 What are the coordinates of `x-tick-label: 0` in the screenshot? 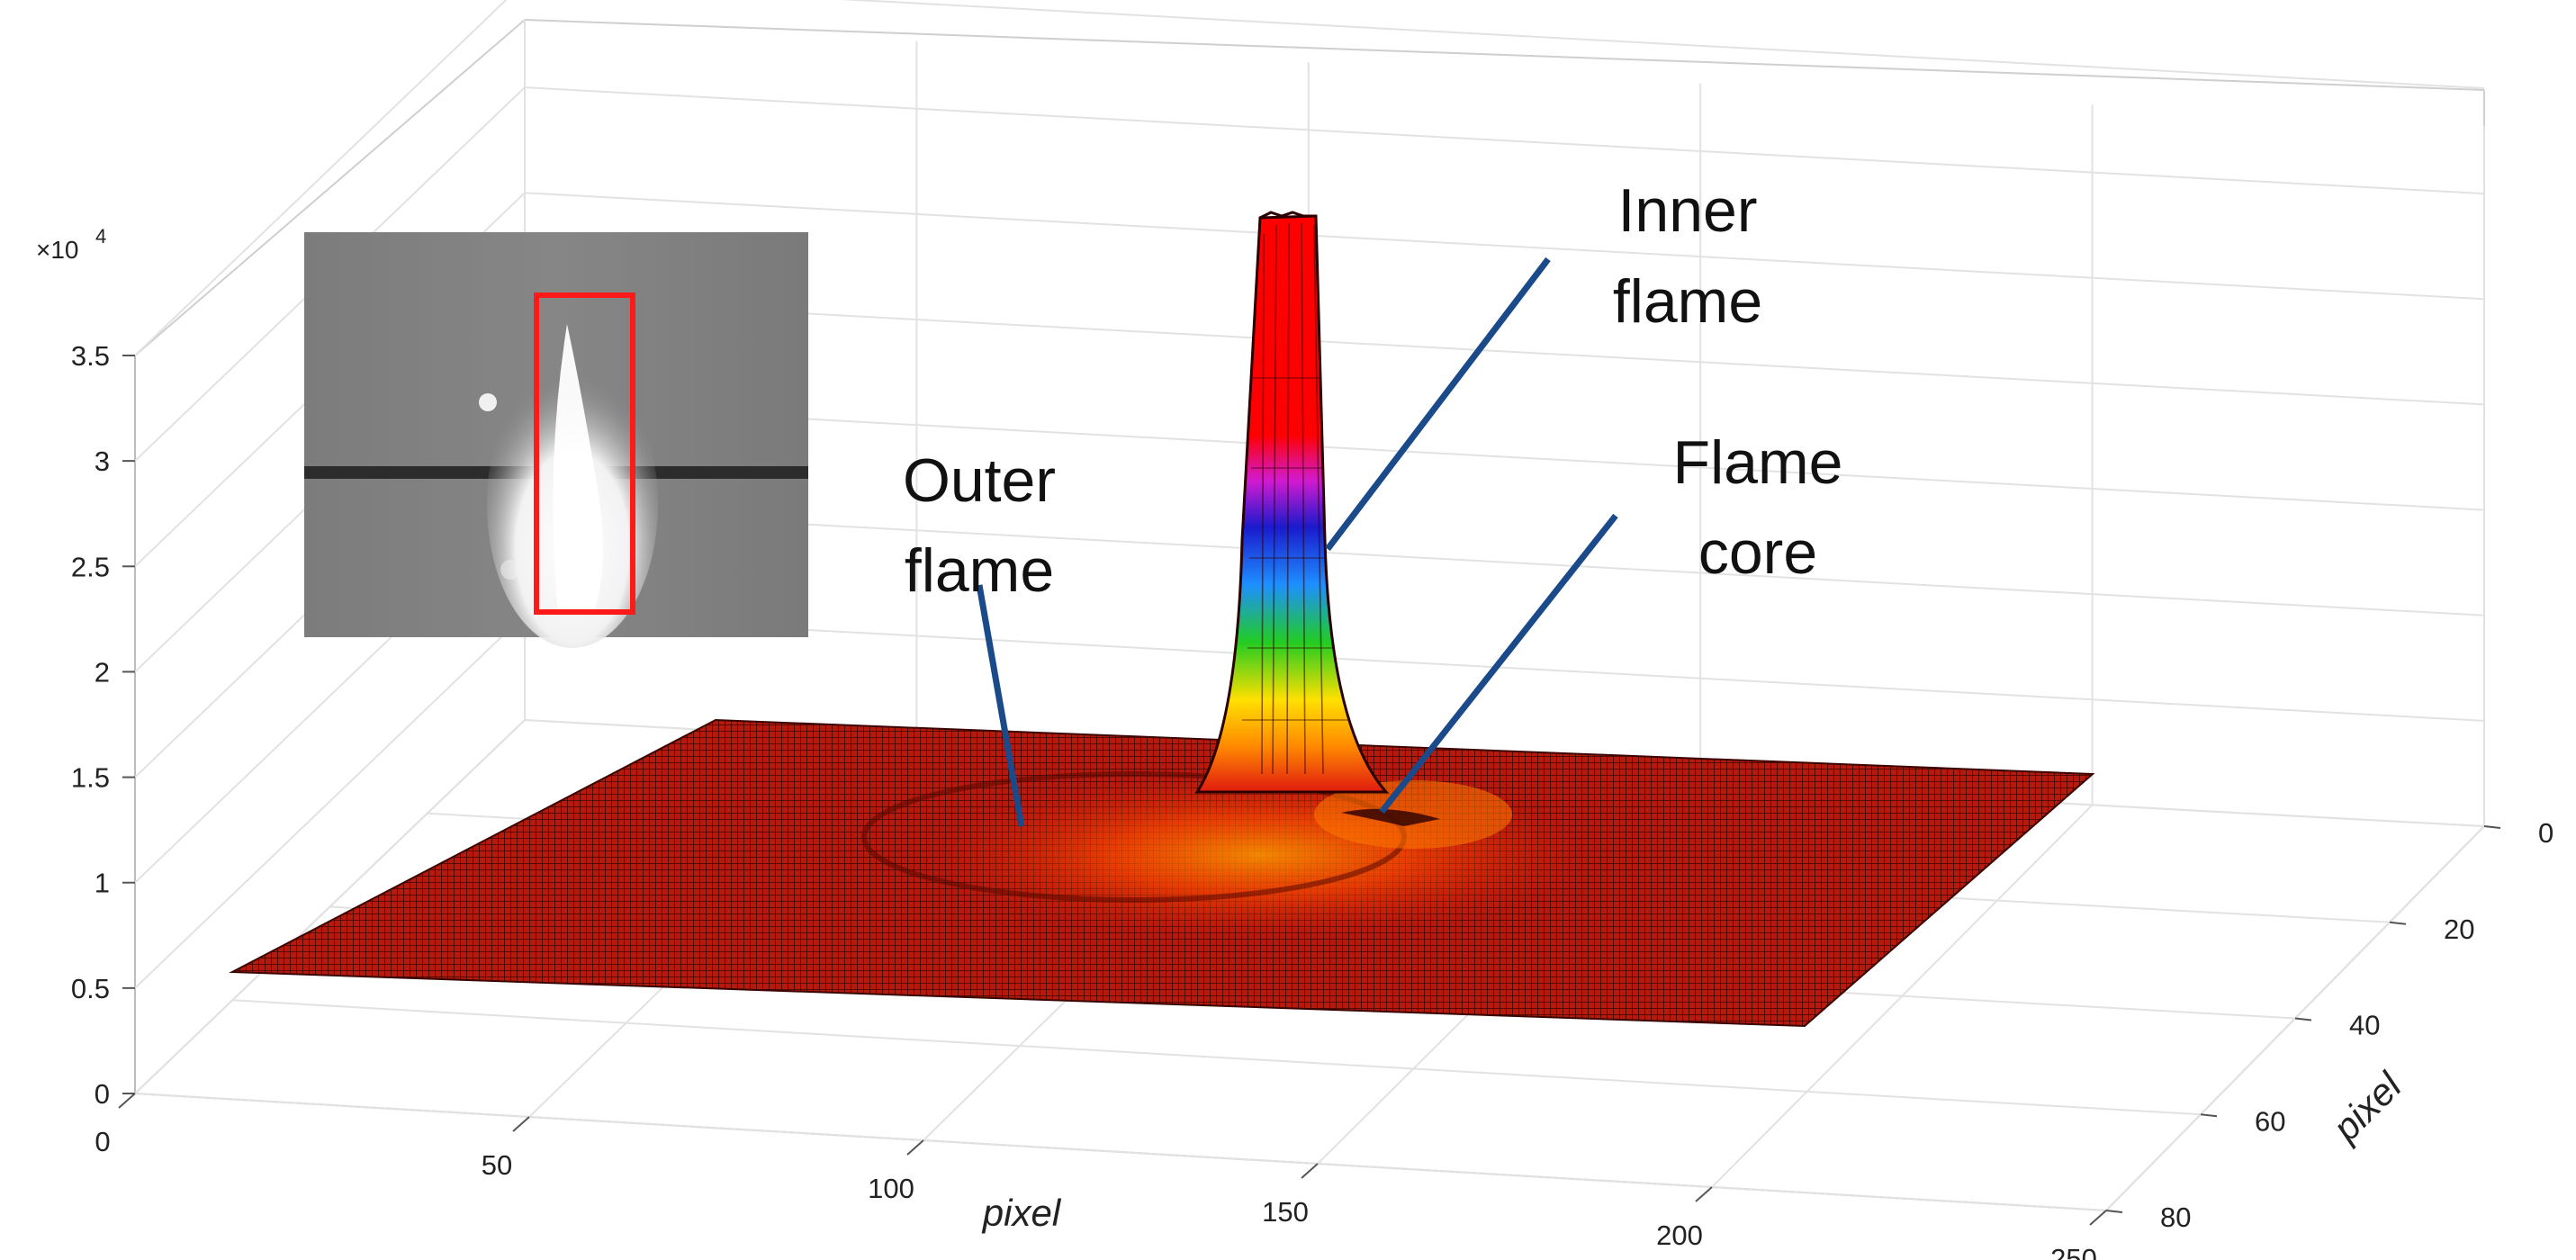 It's located at (102, 1142).